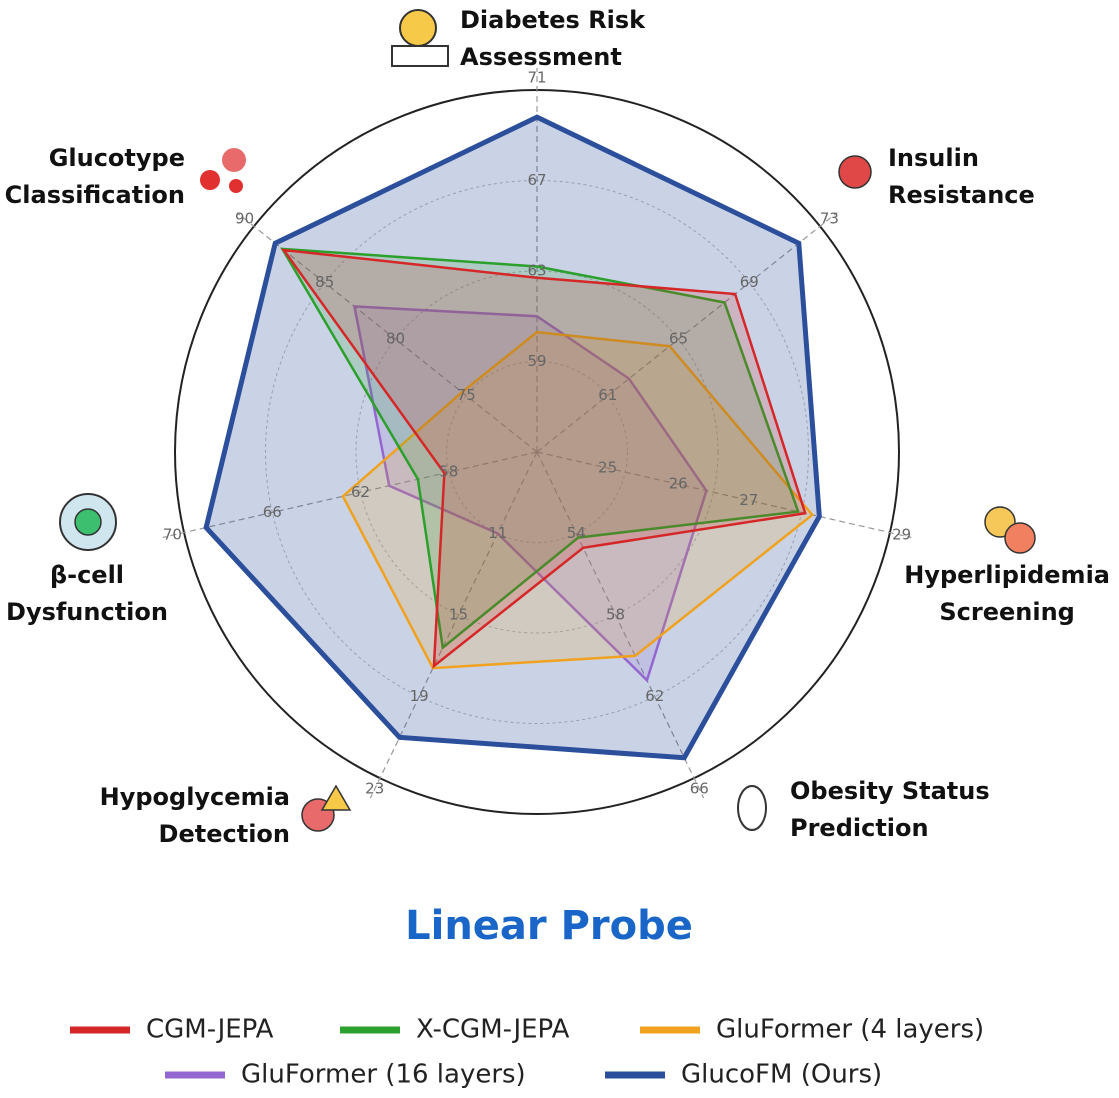 This screenshot has width=1119, height=1098. What do you see at coordinates (576, 533) in the screenshot?
I see `tick-label: 54` at bounding box center [576, 533].